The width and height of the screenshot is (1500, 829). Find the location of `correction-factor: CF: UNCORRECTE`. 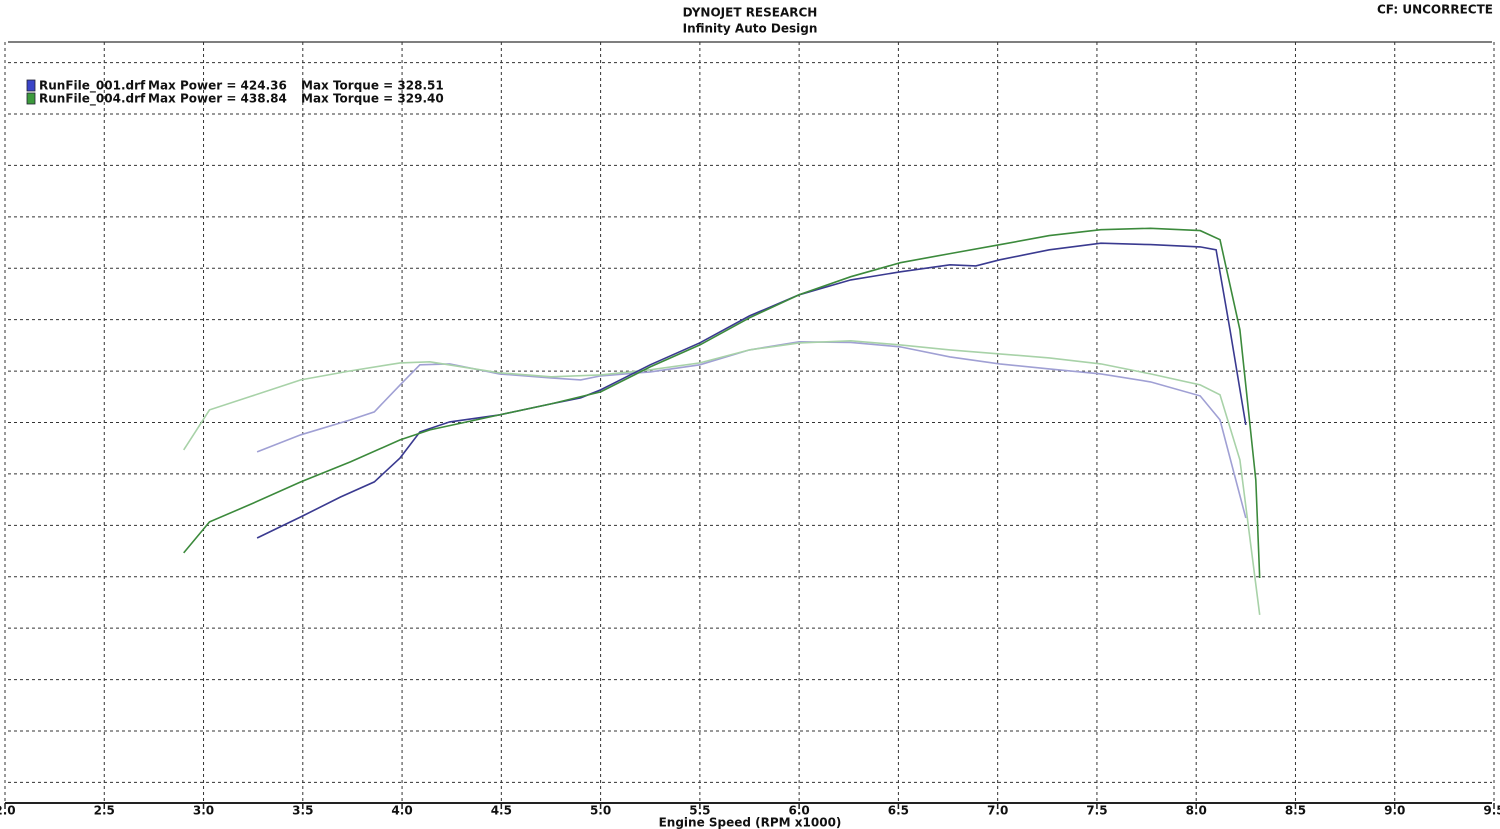

correction-factor: CF: UNCORRECTE is located at coordinates (1435, 10).